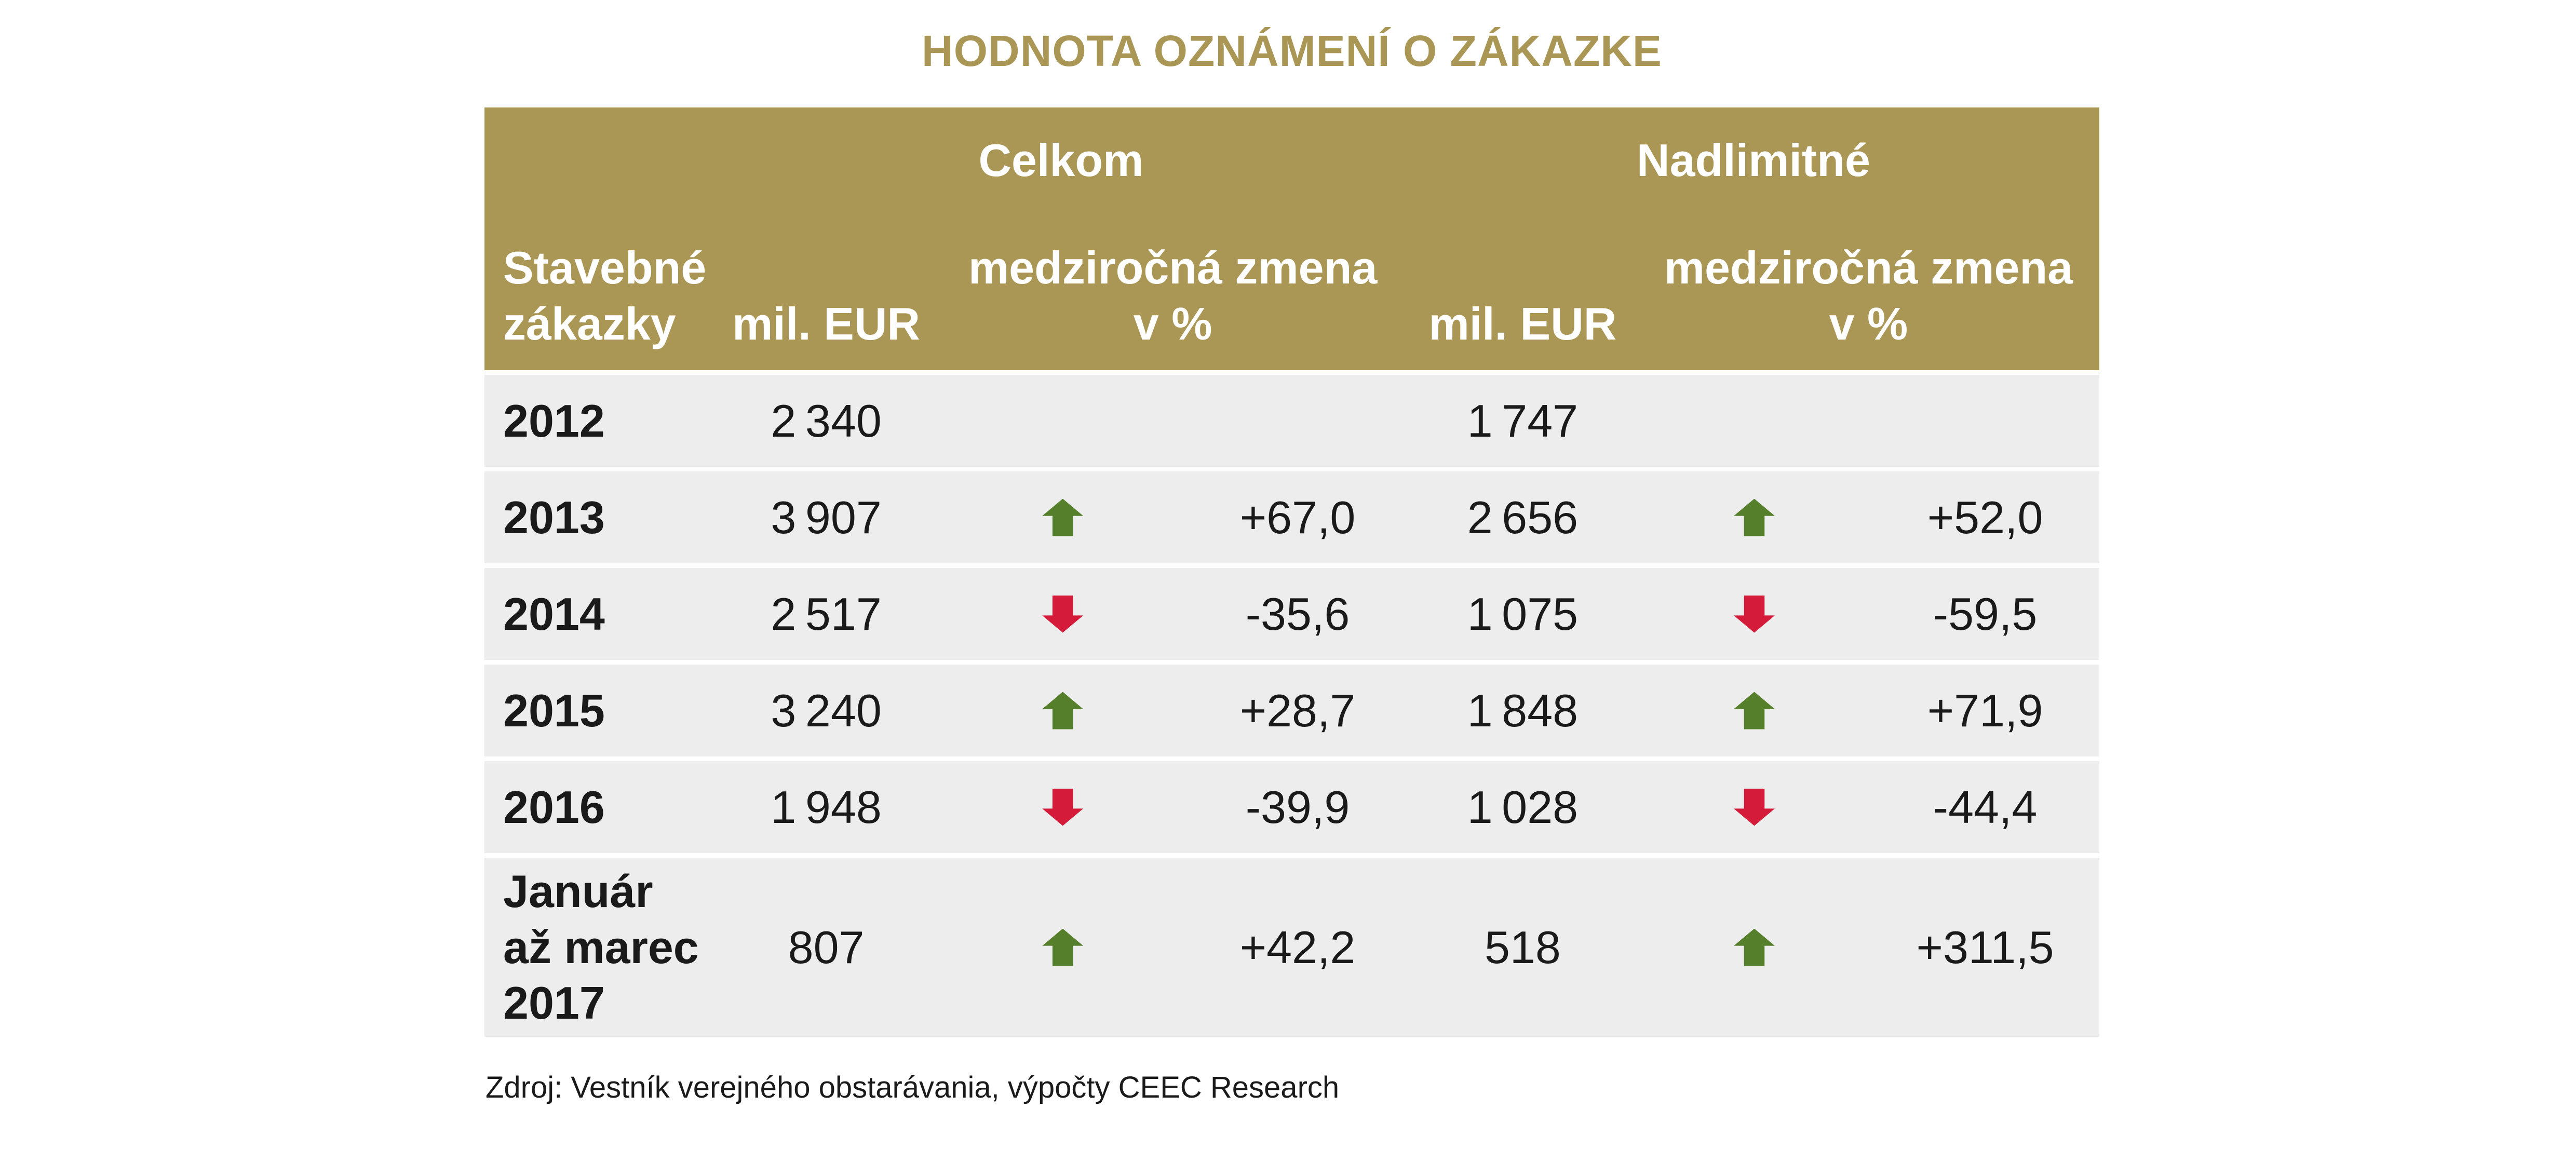 The width and height of the screenshot is (2576, 1149). I want to click on nadlimitne-mil-eur-value: 1 747, so click(1523, 421).